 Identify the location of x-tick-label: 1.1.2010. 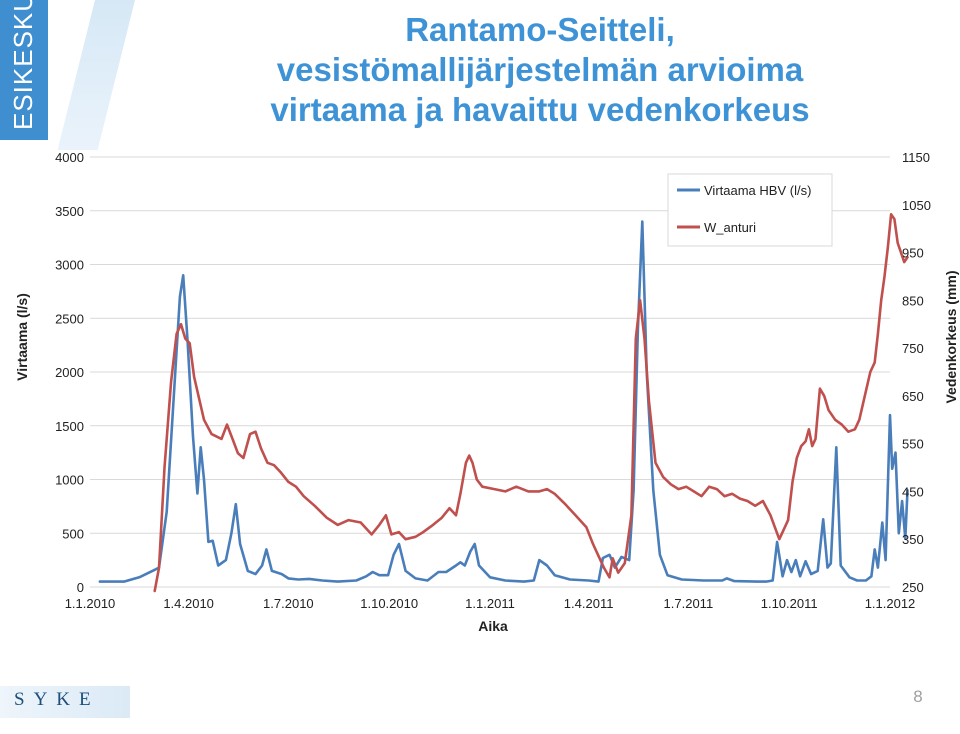
(90, 603).